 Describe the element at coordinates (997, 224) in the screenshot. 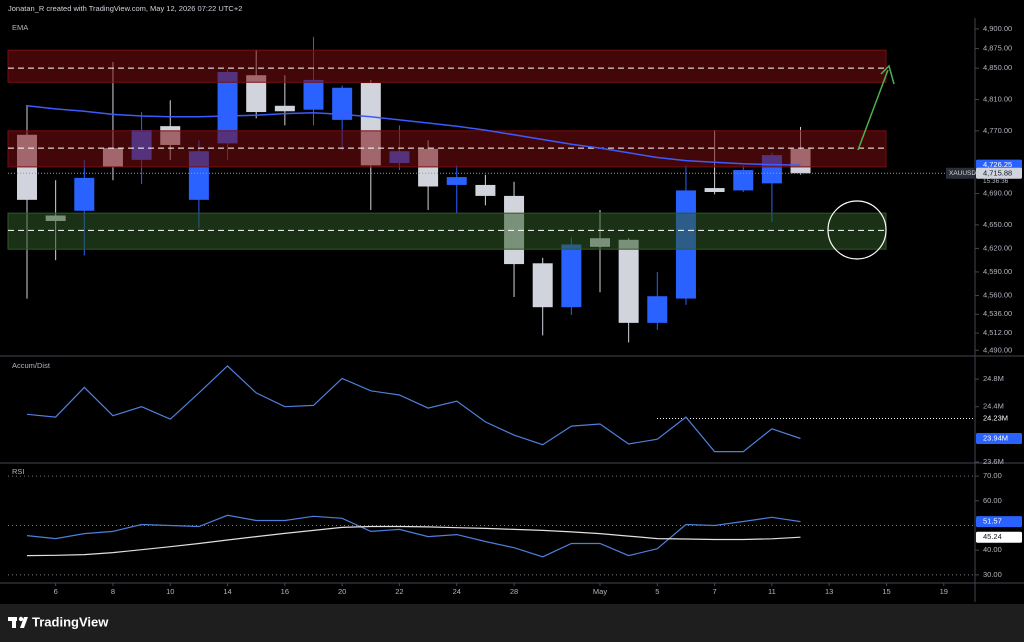

I see `y-tick-label: 4,650.00` at that location.